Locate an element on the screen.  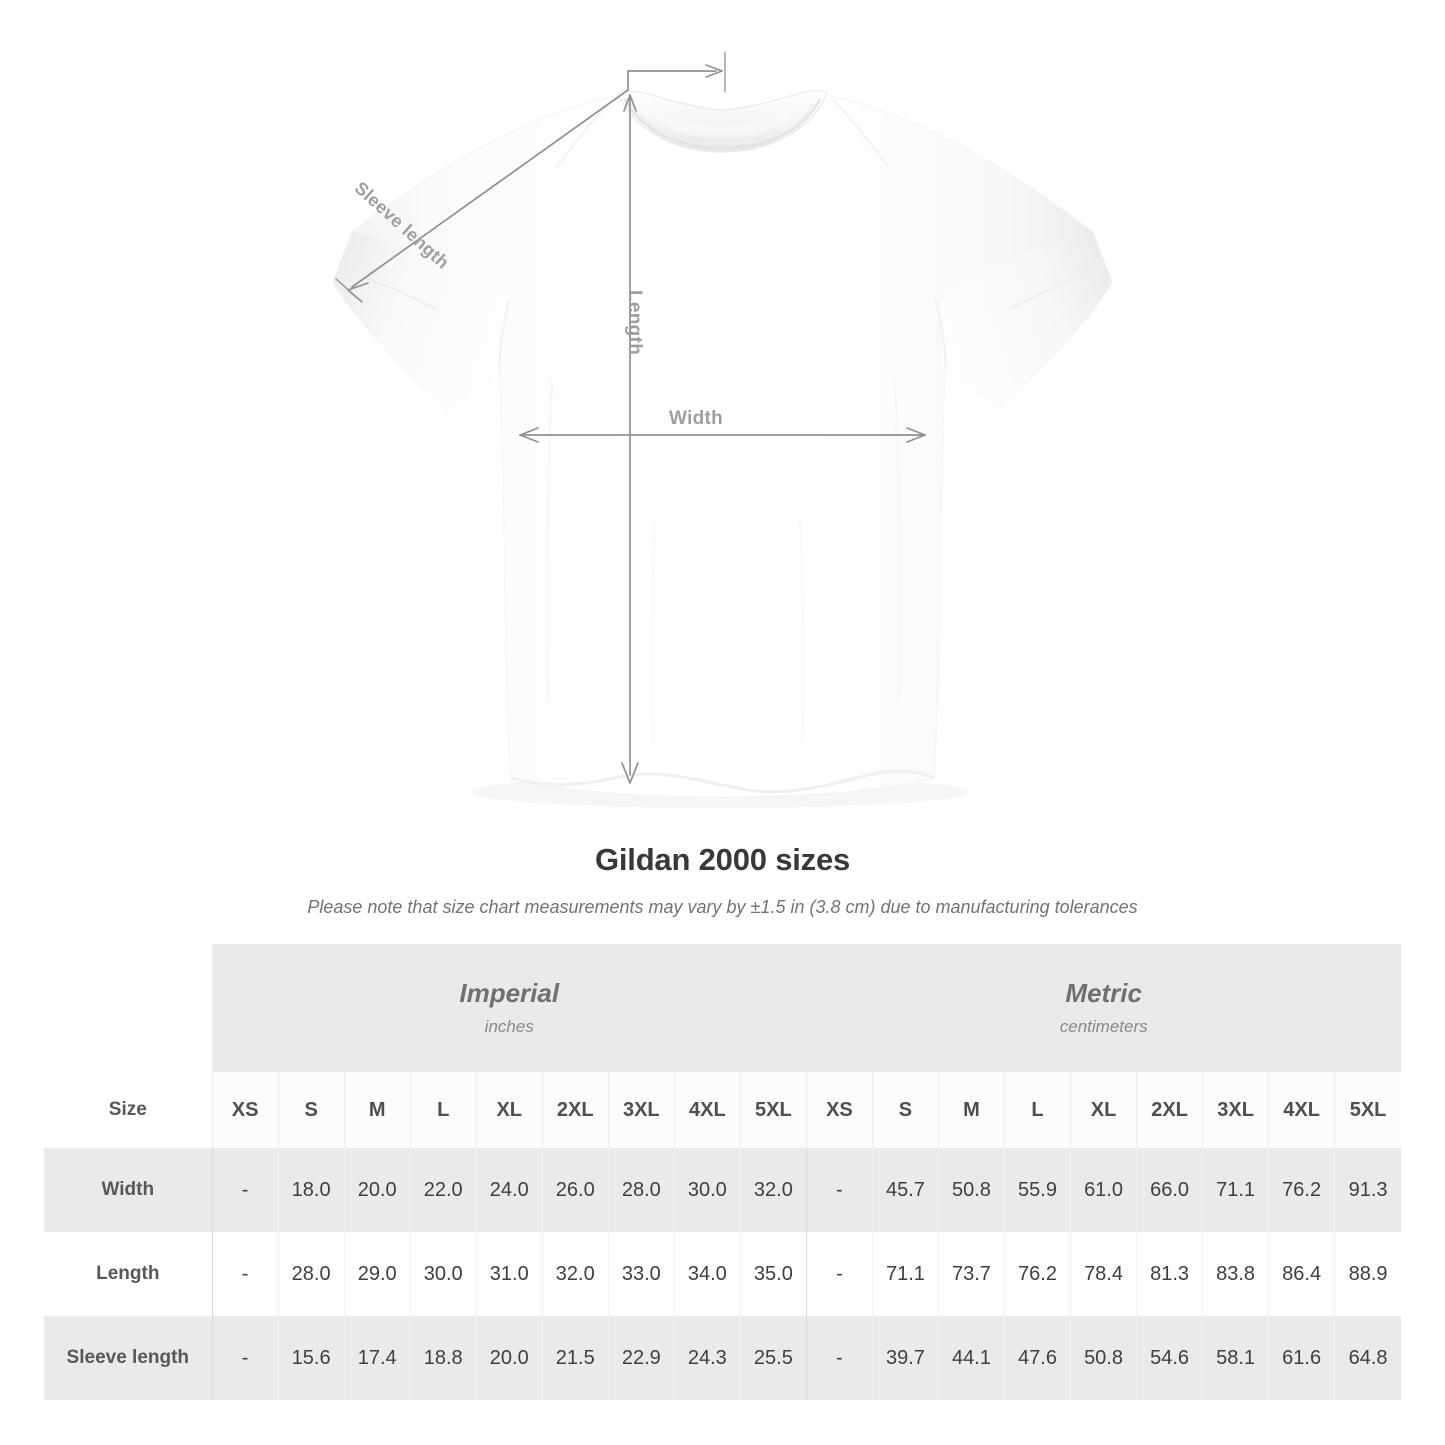
cell-width-metric-4xl: 76.2 is located at coordinates (1301, 1190).